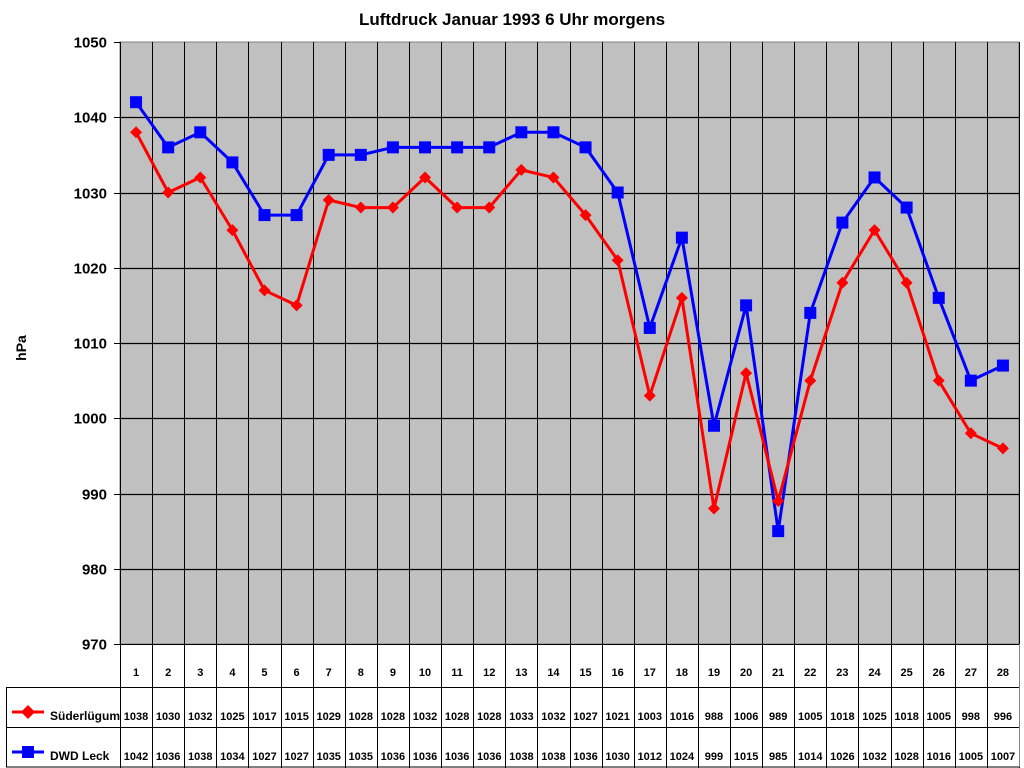  What do you see at coordinates (971, 717) in the screenshot?
I see `table-cell: 998` at bounding box center [971, 717].